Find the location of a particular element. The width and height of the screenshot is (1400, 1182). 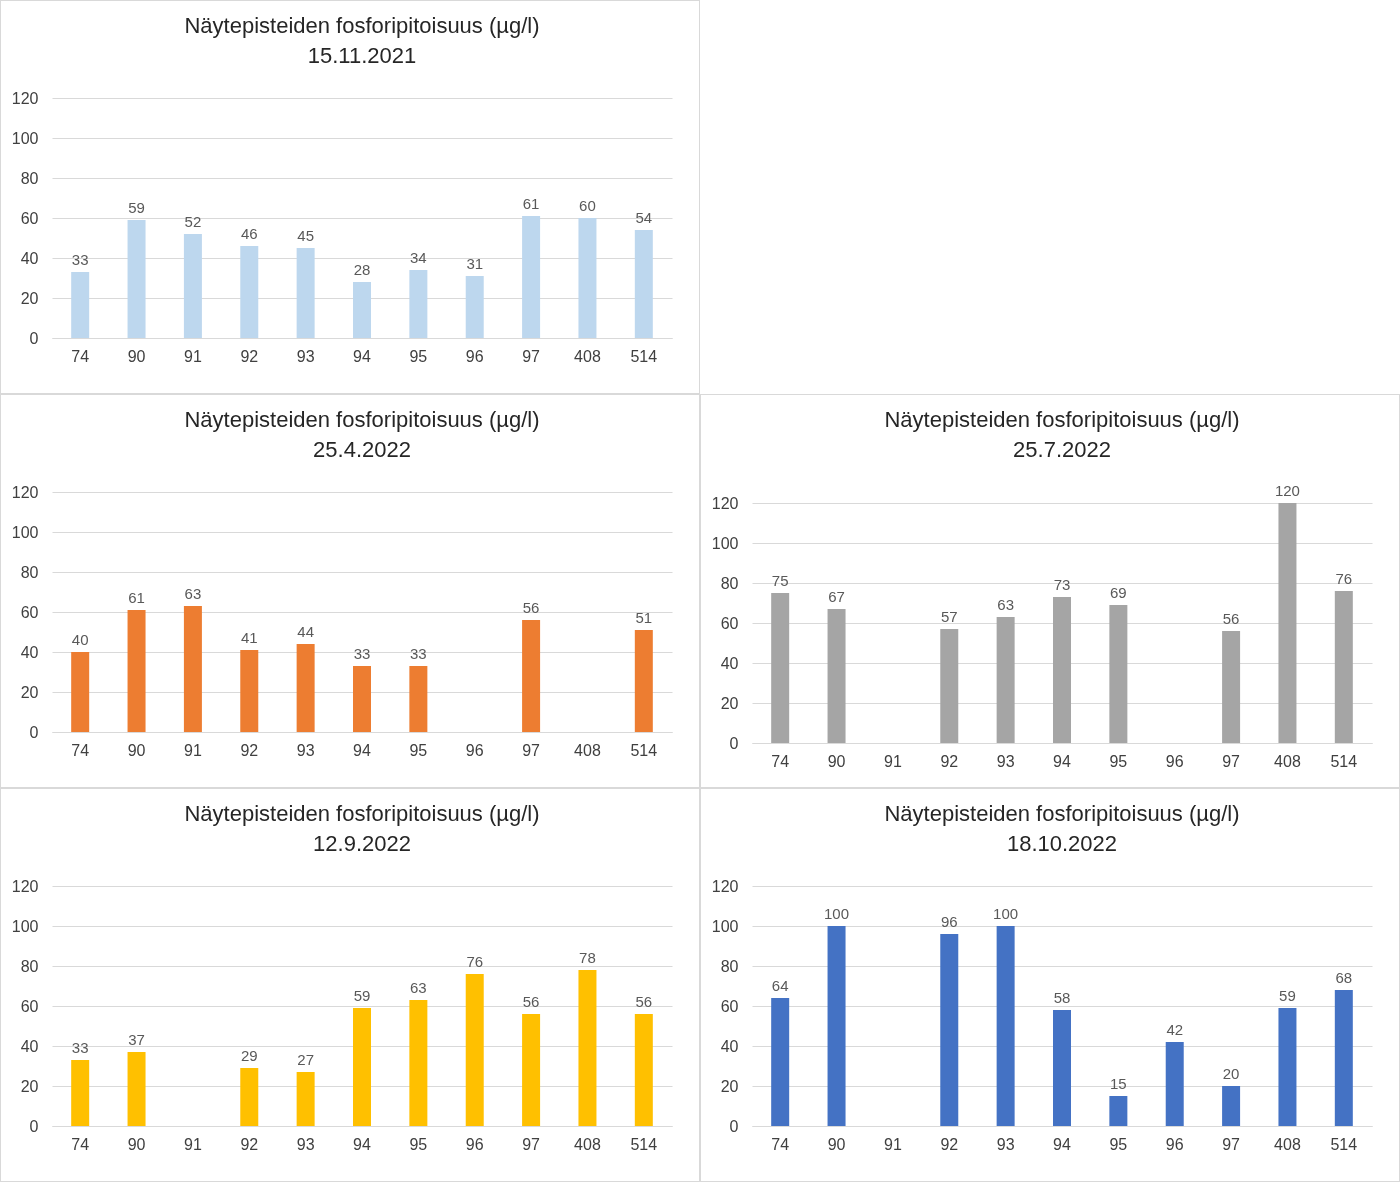

data-label: 41 is located at coordinates (249, 637).